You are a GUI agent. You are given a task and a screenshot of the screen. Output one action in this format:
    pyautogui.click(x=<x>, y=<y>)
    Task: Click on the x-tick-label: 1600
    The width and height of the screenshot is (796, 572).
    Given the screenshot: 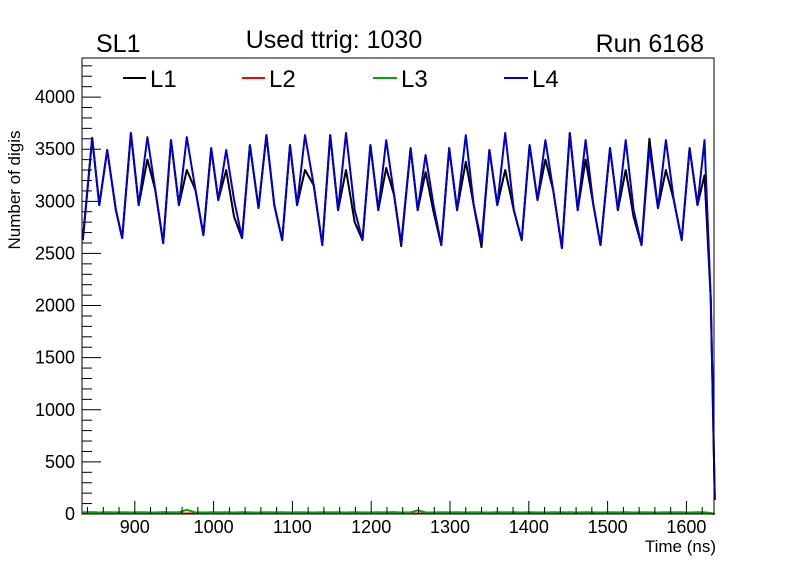 What is the action you would take?
    pyautogui.click(x=686, y=527)
    